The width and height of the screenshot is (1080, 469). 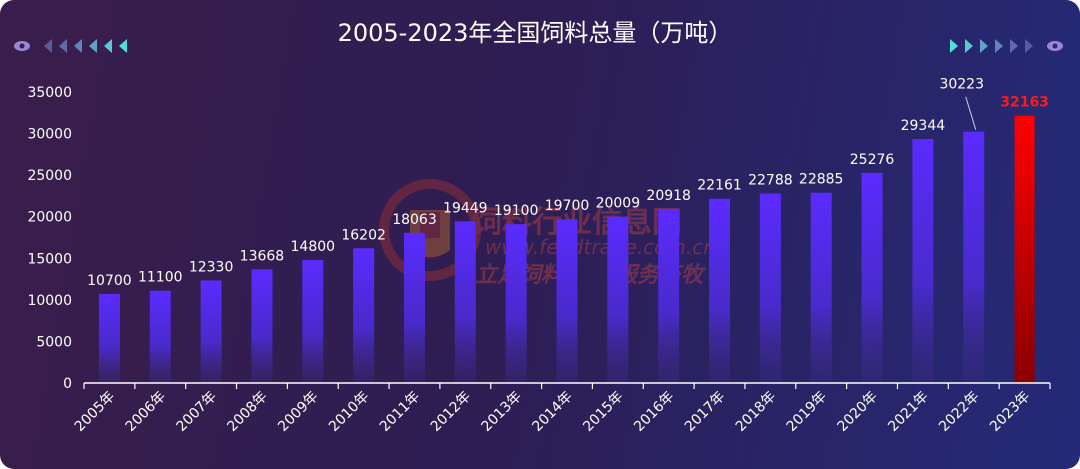 What do you see at coordinates (67, 384) in the screenshot?
I see `y-tick-label: 0` at bounding box center [67, 384].